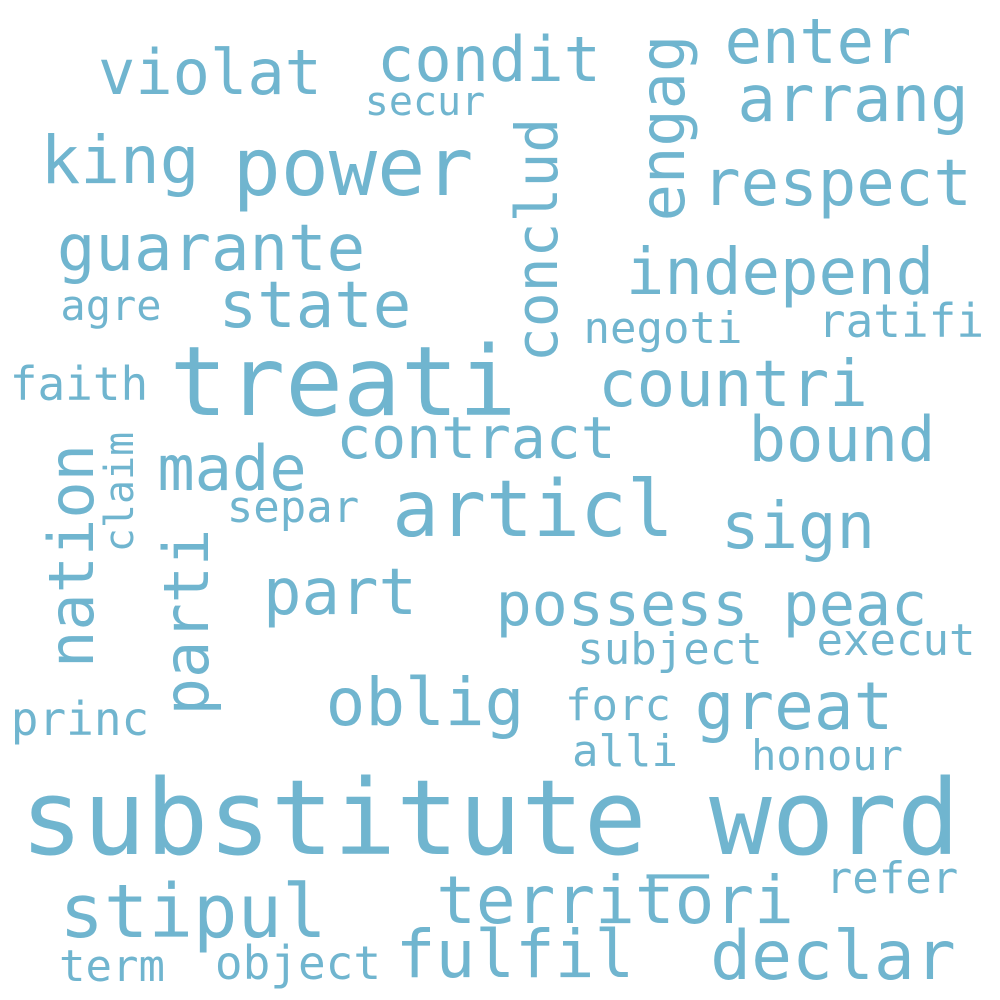 The image size is (1000, 1000). What do you see at coordinates (663, 328) in the screenshot?
I see `word-negoti: negoti` at bounding box center [663, 328].